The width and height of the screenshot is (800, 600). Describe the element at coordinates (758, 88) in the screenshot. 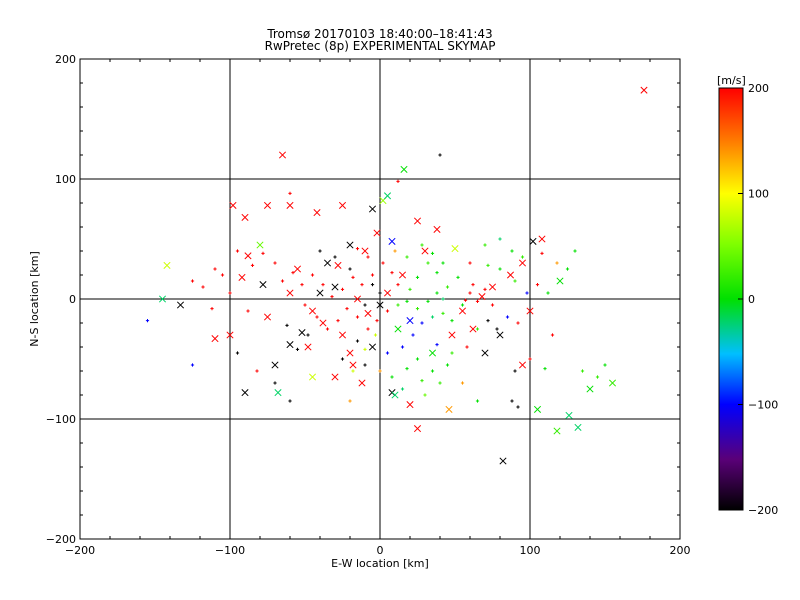

I see `colorbar-tick-label: 200` at that location.